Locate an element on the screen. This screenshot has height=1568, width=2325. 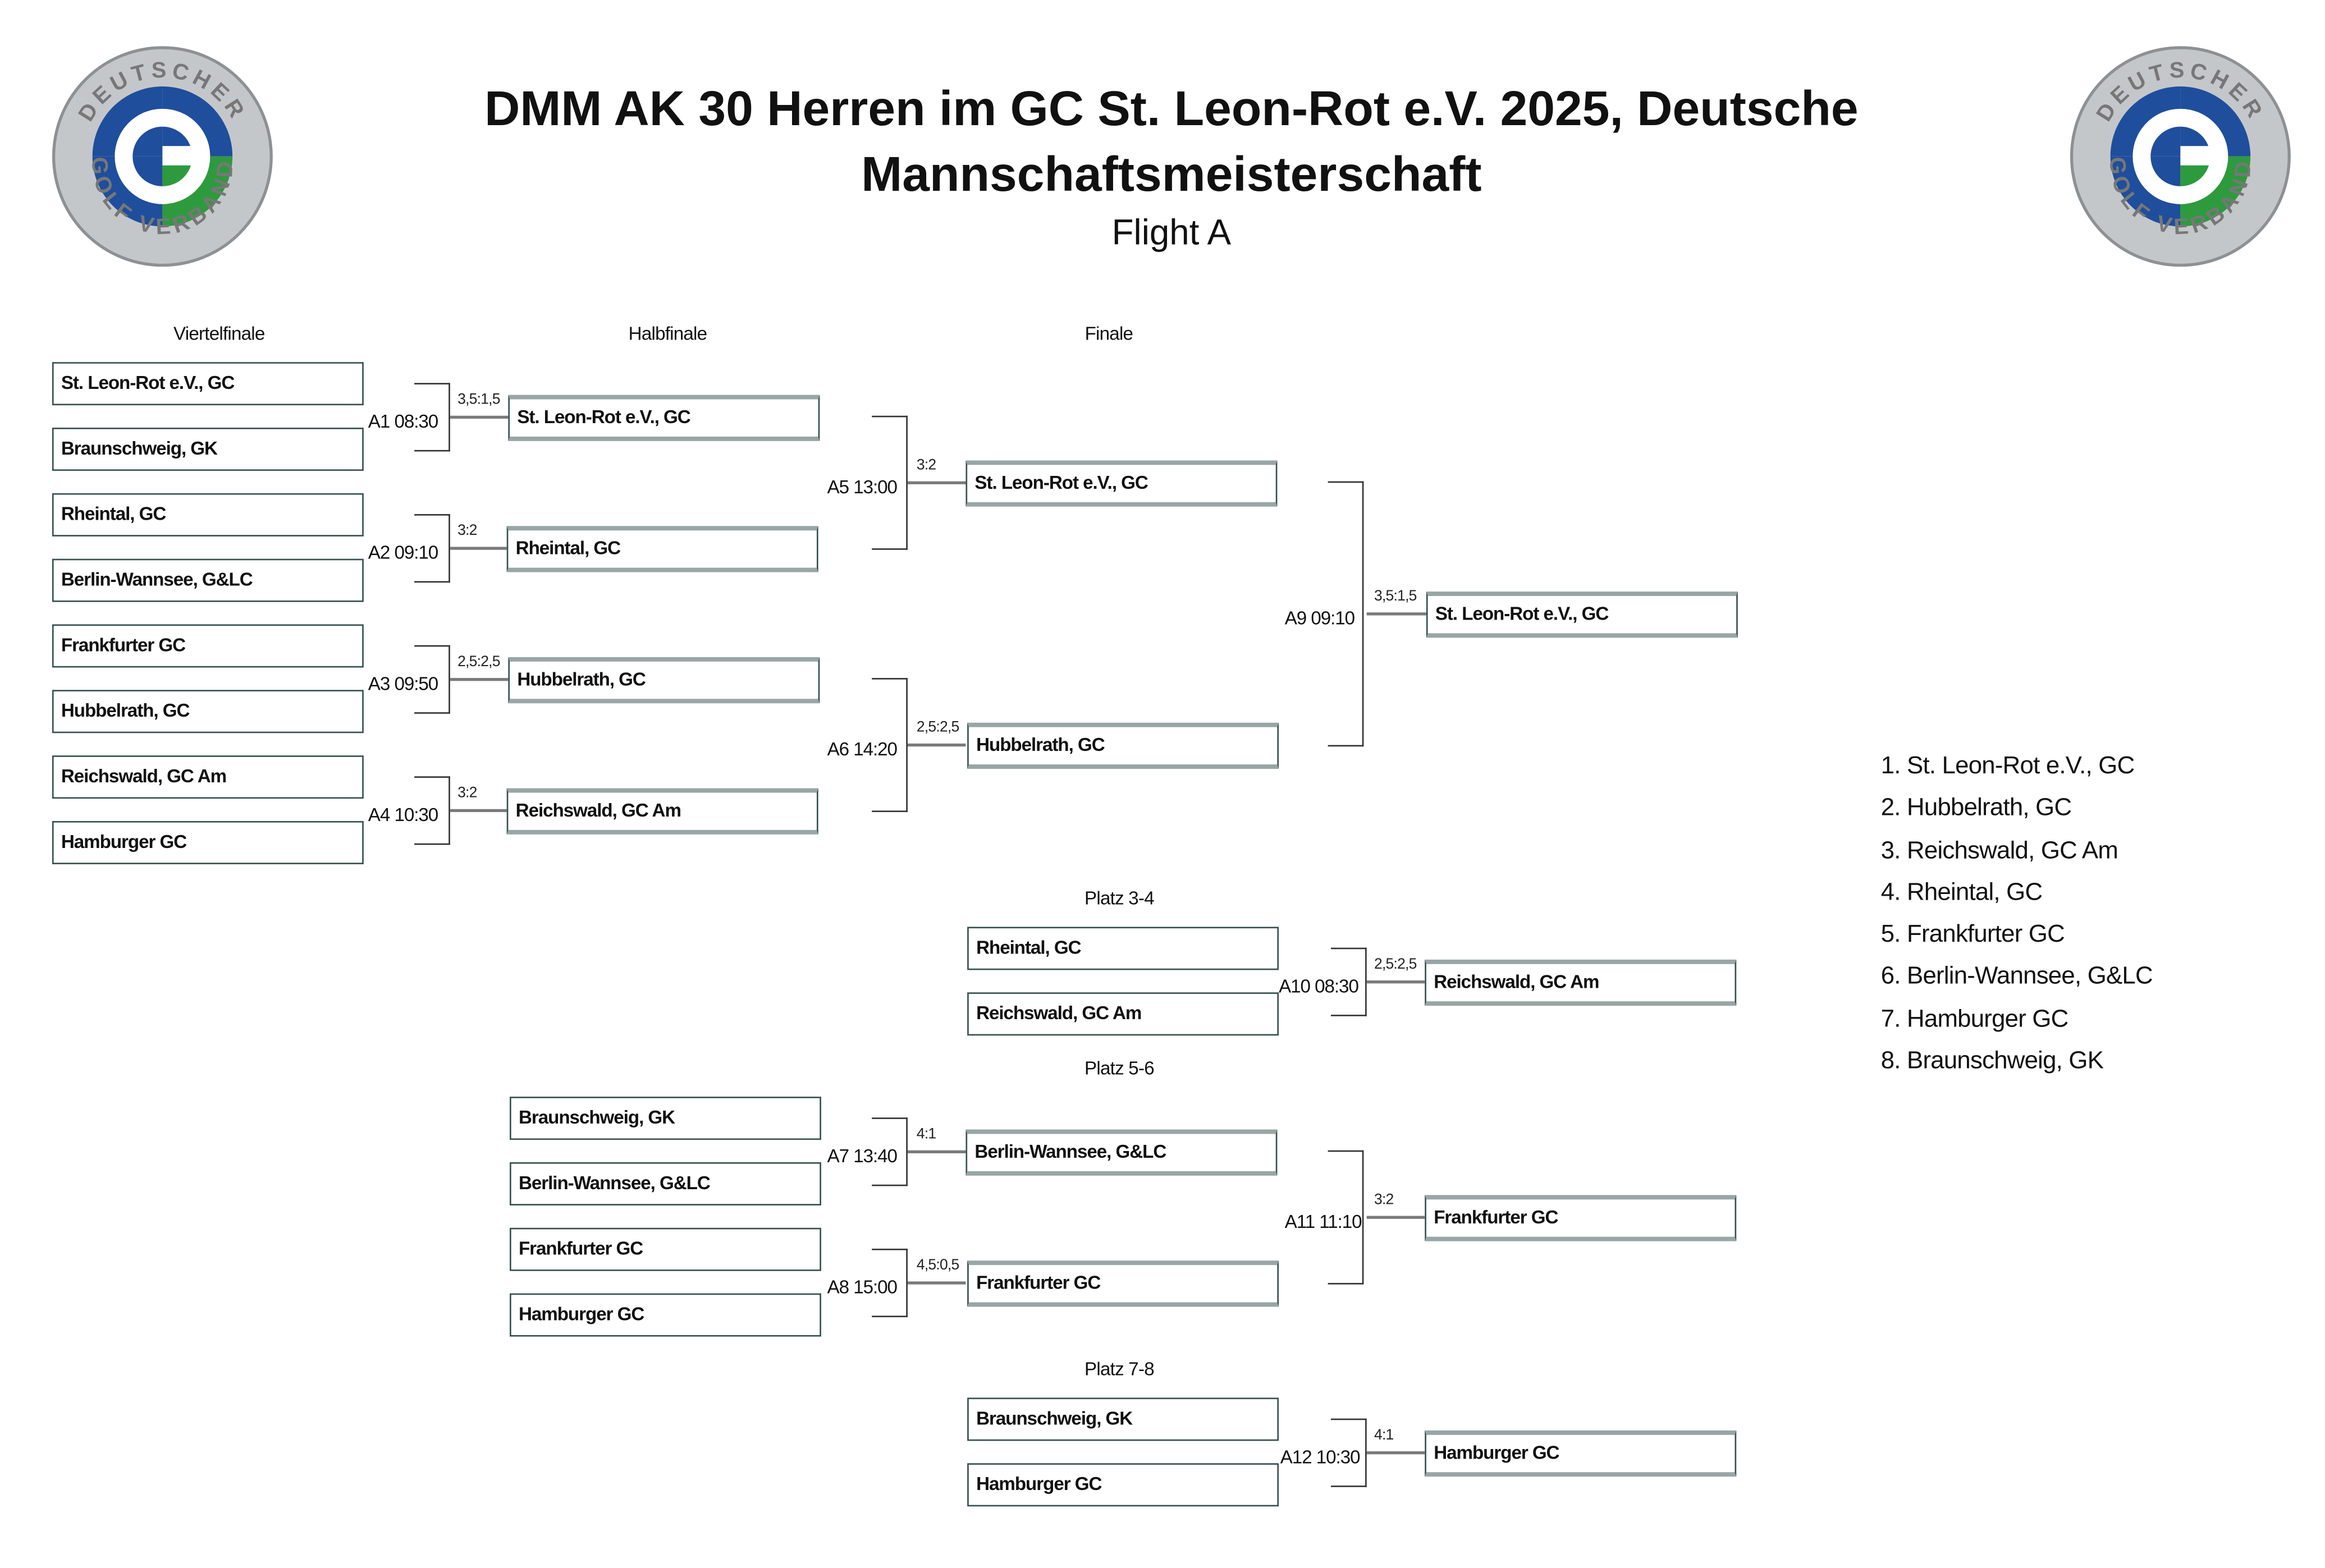
team-box-place78: Braunschweig, GK is located at coordinates (1123, 1419).